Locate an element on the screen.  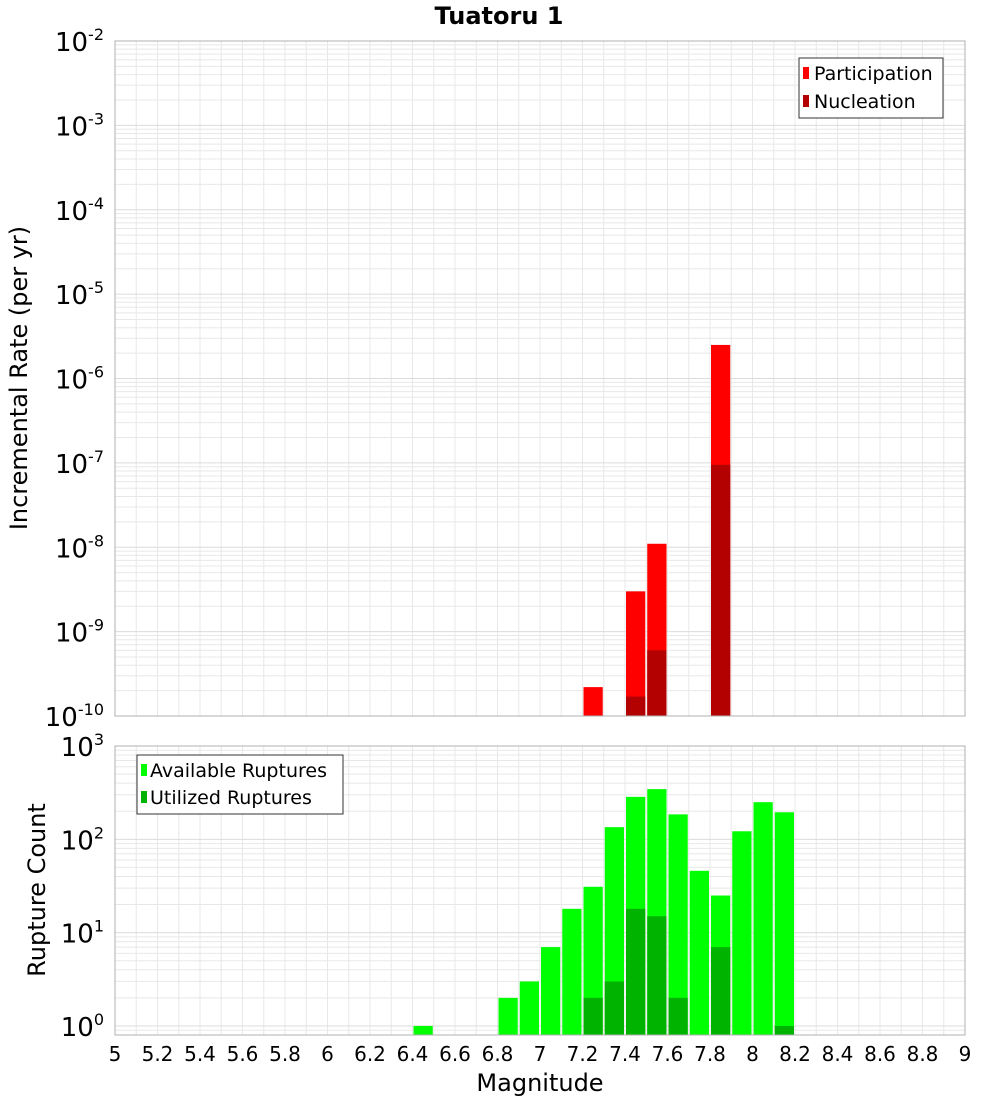
x-tick-label: 8.6 is located at coordinates (880, 1054).